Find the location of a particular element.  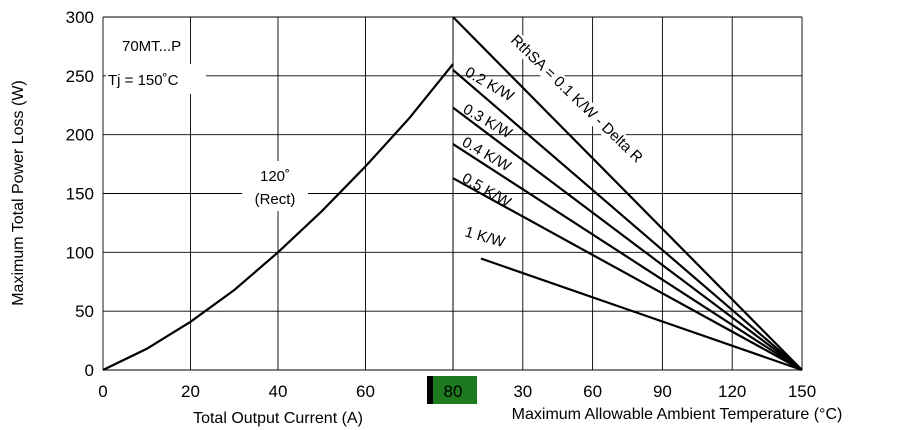

curve-label-background is located at coordinates (275, 186).